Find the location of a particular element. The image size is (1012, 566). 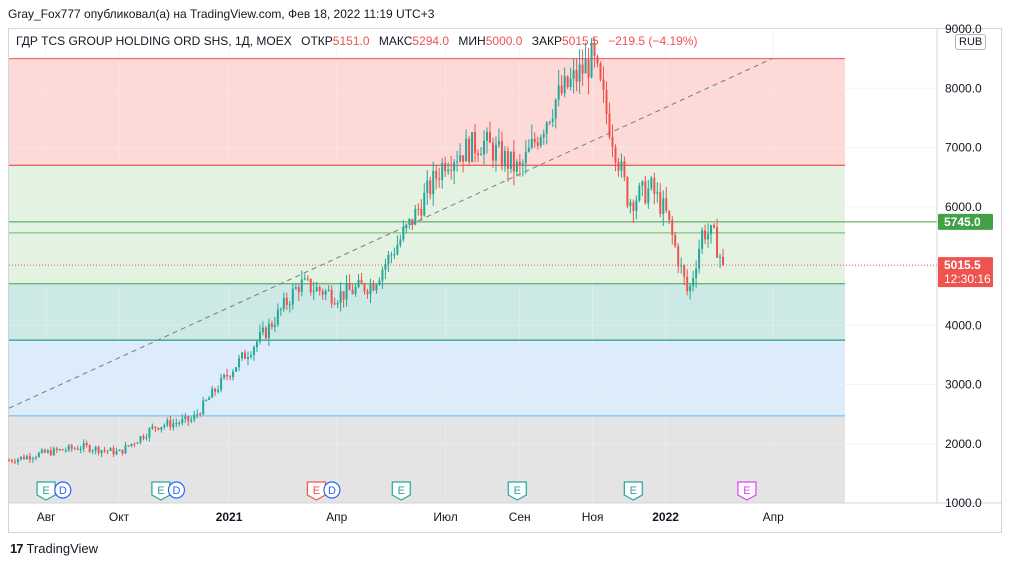

footer-brand-text: TradingView is located at coordinates (62, 548).